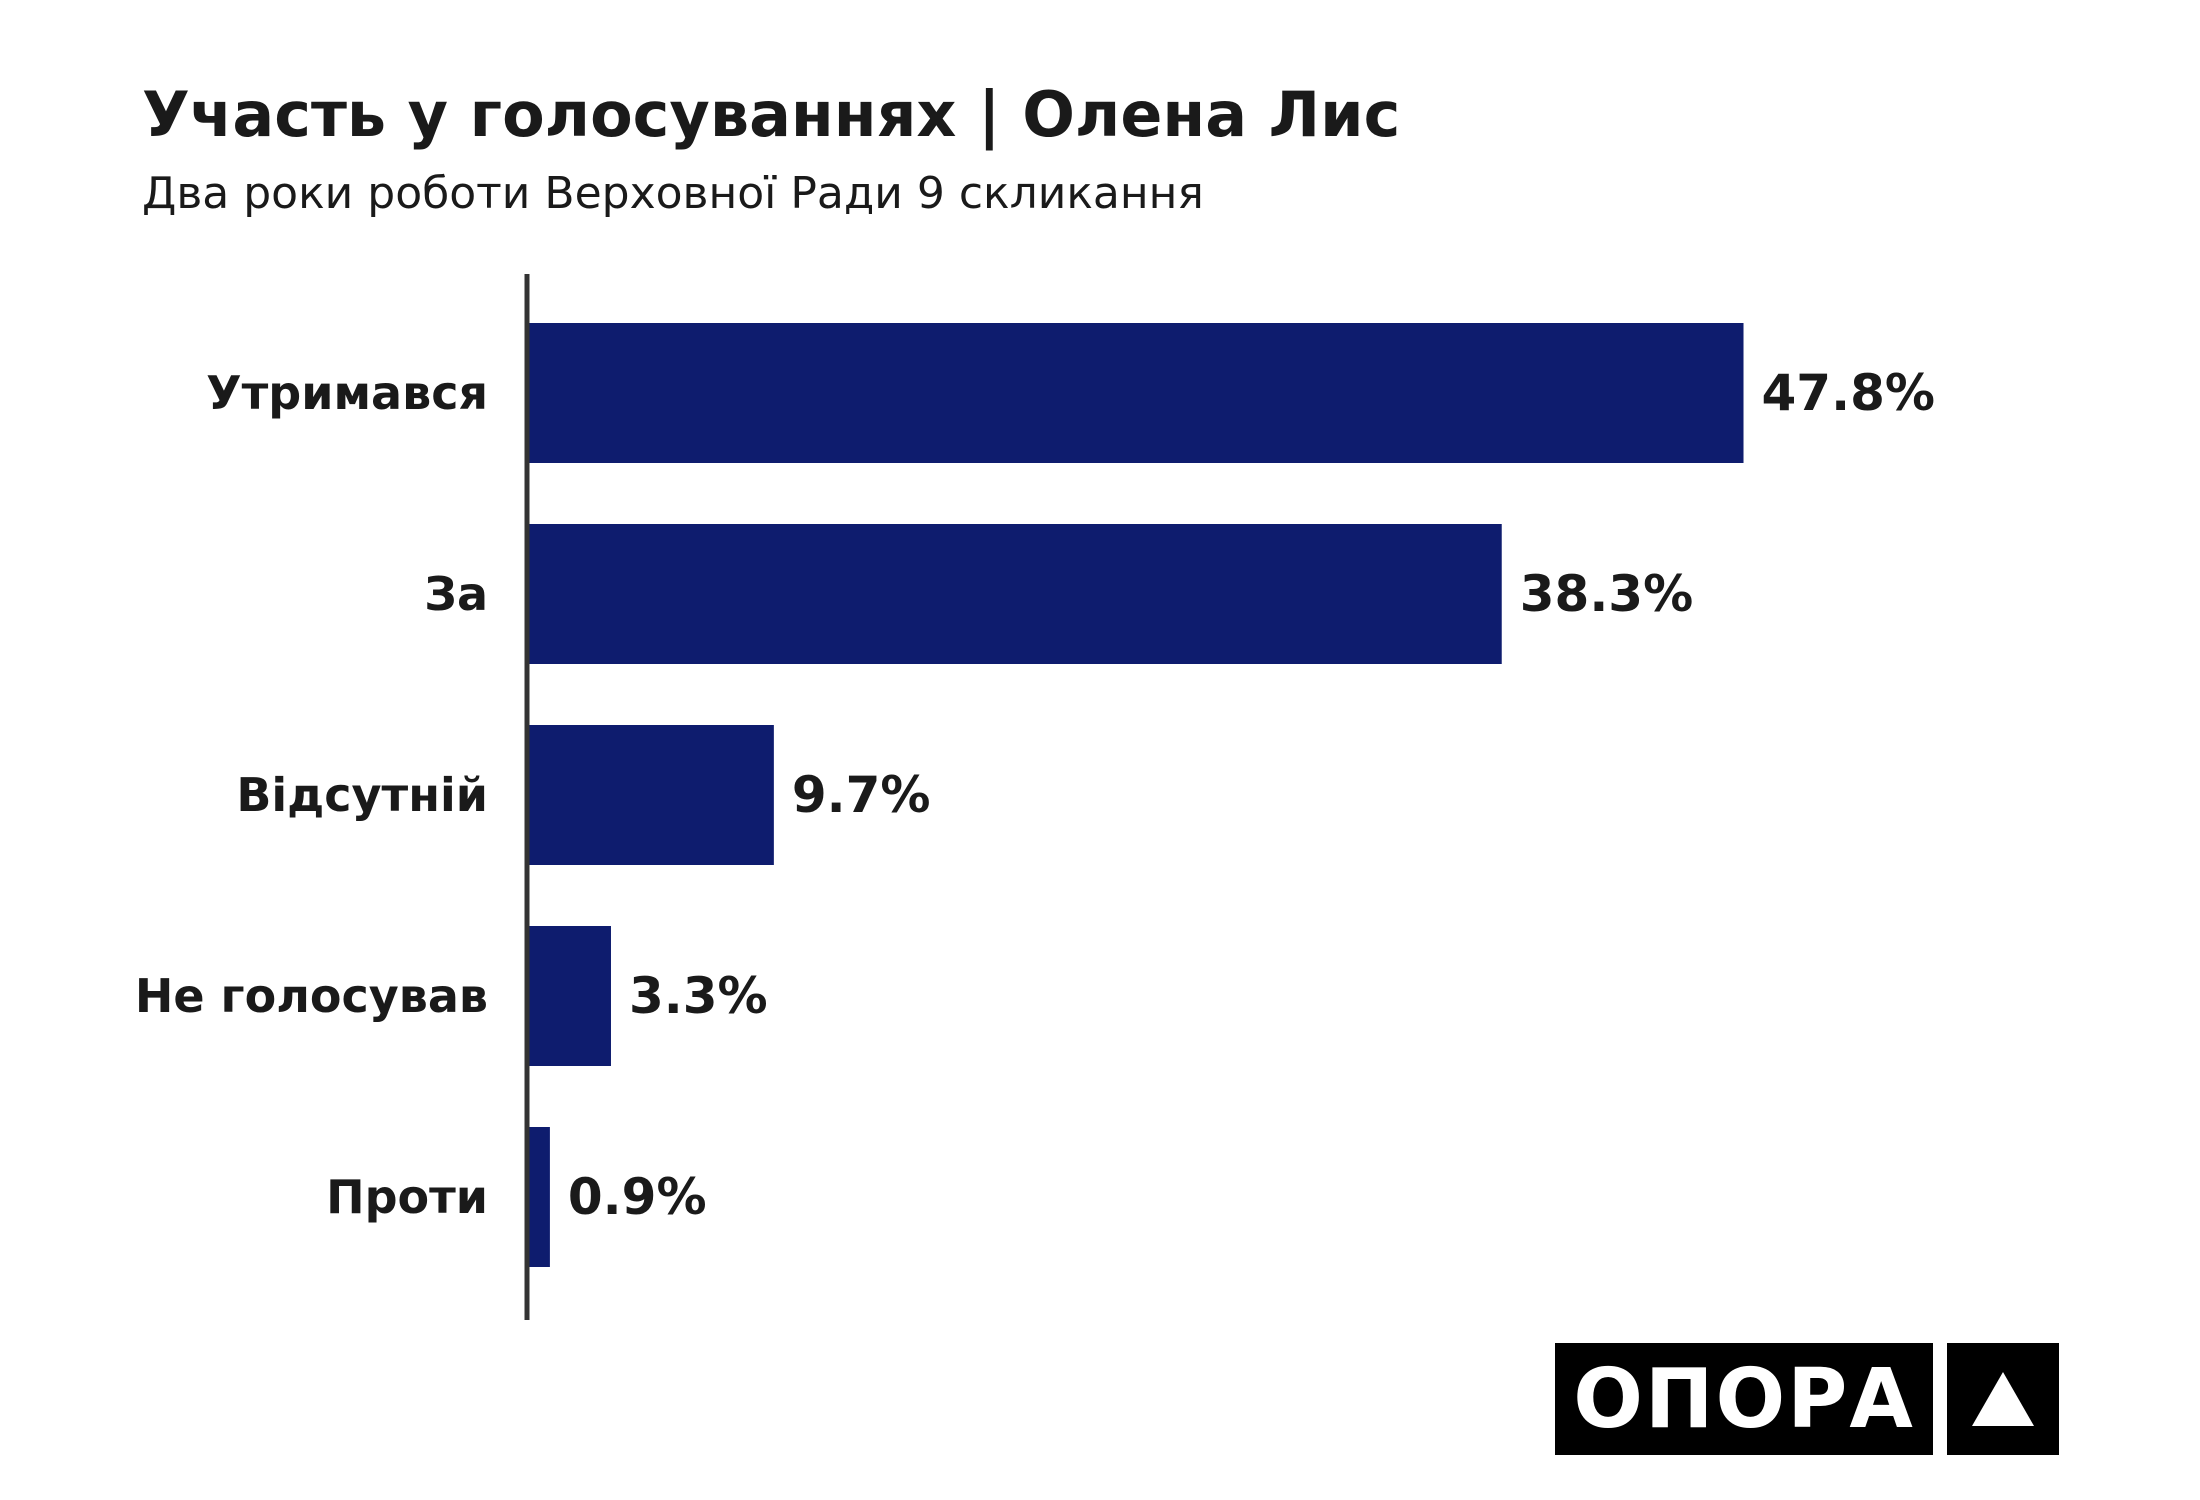 This screenshot has width=2200, height=1500. What do you see at coordinates (2003, 1399) in the screenshot?
I see `triangle-icon` at bounding box center [2003, 1399].